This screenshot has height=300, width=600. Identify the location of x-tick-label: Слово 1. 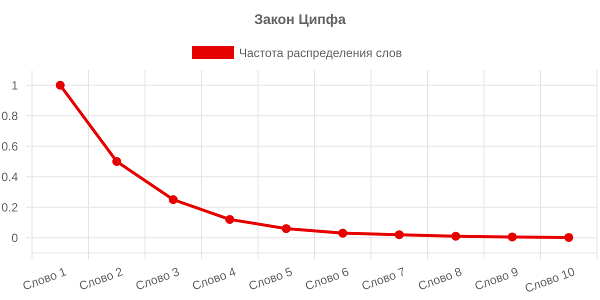
(44, 279).